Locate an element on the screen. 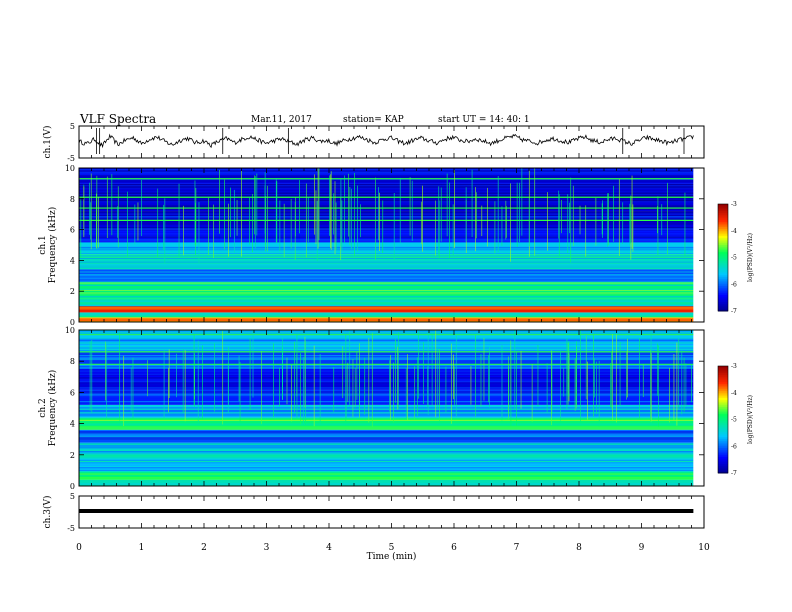  x-tick-label: 2 is located at coordinates (204, 548).